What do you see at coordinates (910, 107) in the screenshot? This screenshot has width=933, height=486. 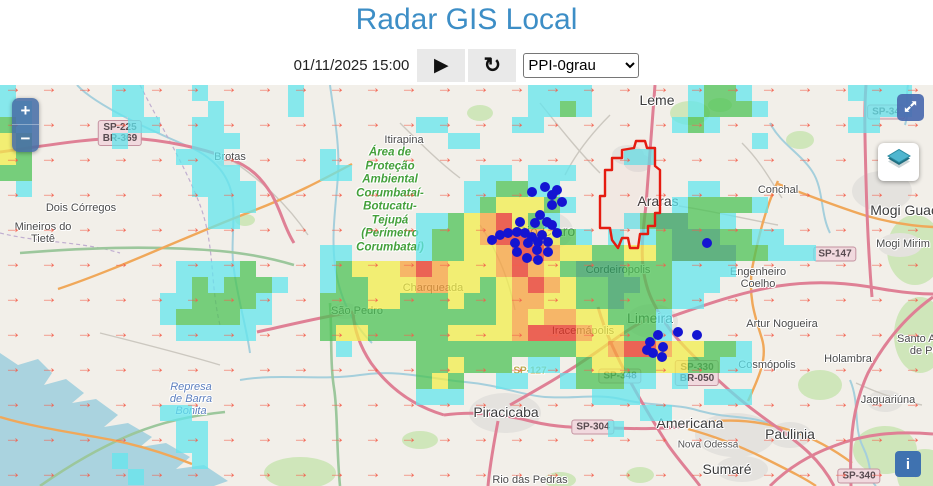 I see `fullscreen-button` at bounding box center [910, 107].